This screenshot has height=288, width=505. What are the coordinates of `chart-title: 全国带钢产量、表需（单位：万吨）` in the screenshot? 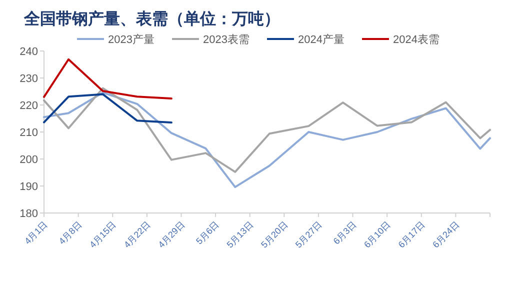 It's located at (151, 19).